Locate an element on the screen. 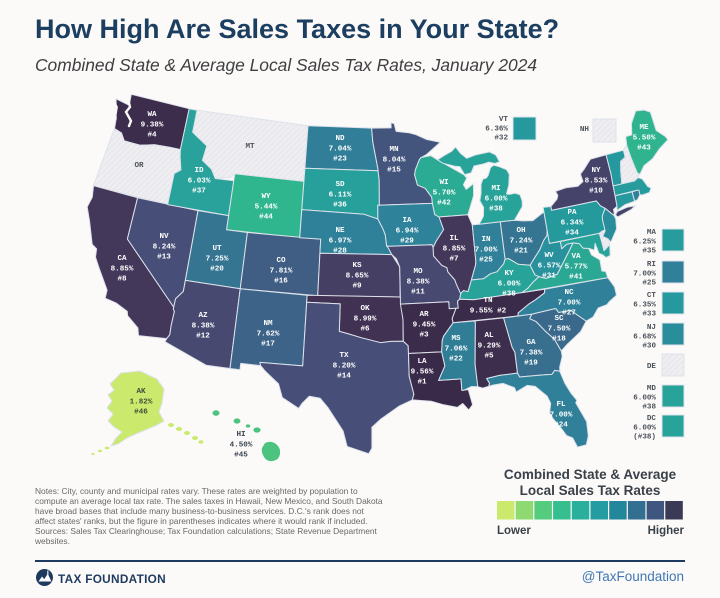  svg-text:WI5.70%#42: WI 5.70% #42 is located at coordinates (444, 193).